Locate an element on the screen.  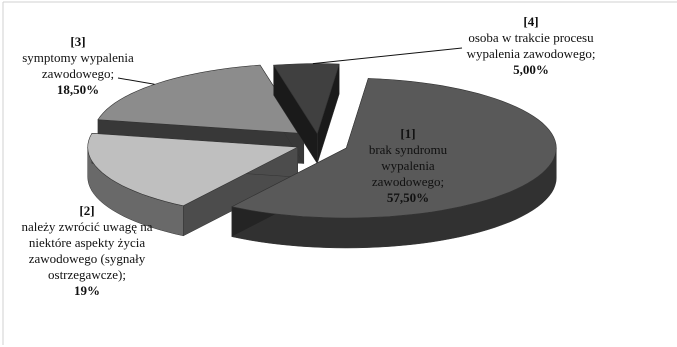
slice-value-1: 57,50% is located at coordinates (408, 197).